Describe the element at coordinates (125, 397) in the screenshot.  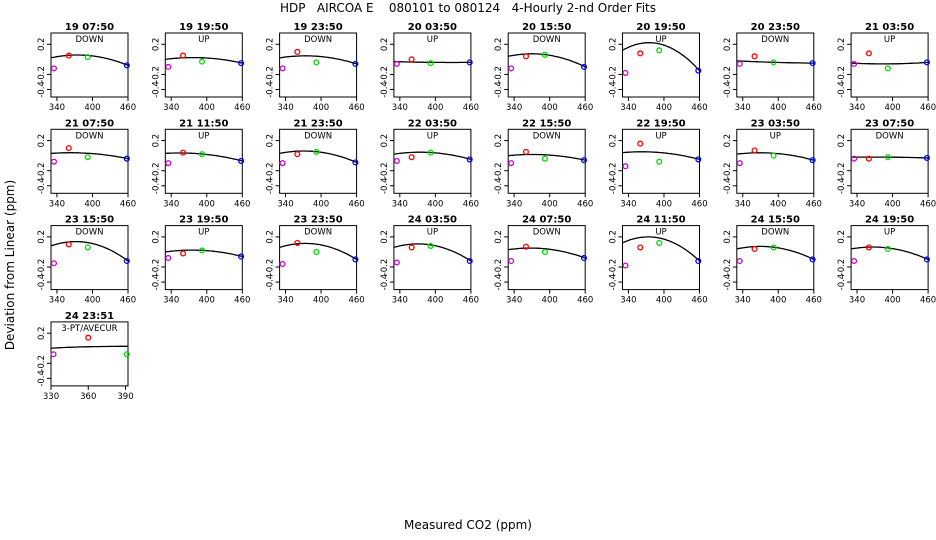
I see `x-tick-label: 390` at that location.